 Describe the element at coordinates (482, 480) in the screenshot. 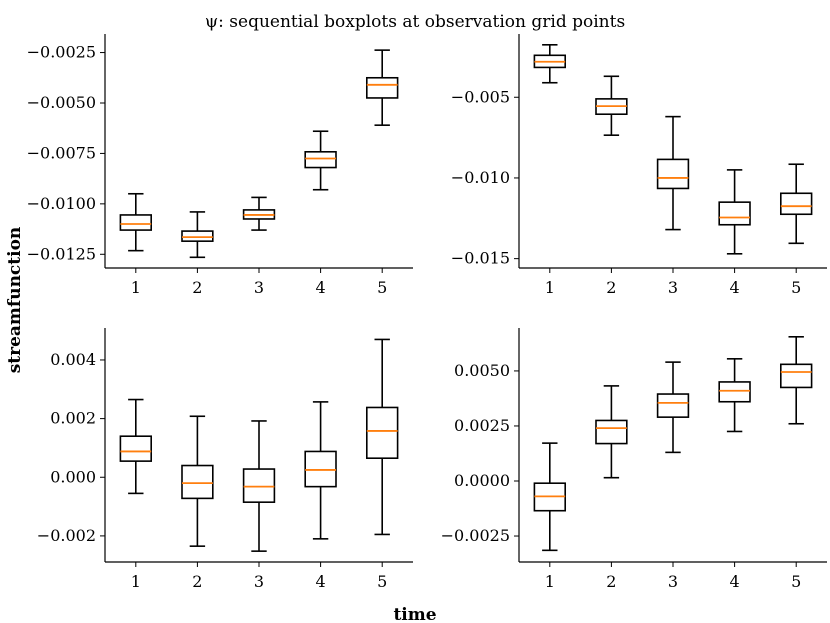

I see `y-tick-label: 0.0000` at that location.